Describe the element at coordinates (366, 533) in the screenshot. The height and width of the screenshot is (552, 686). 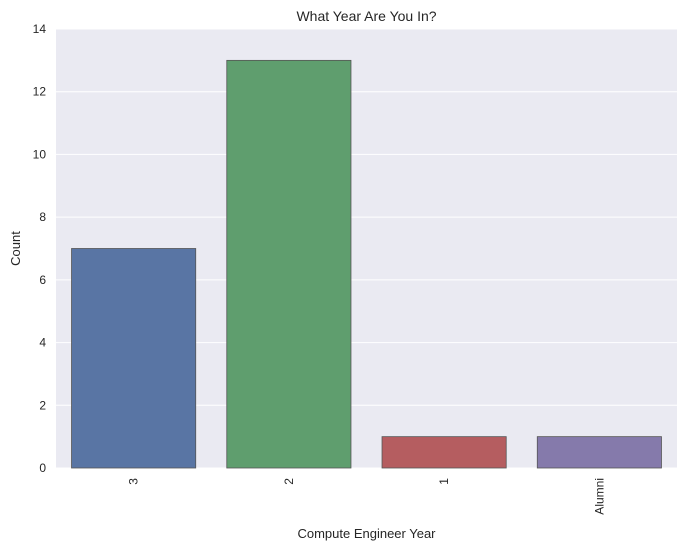
I see `x-axis-label: Compute Engineer Year` at that location.